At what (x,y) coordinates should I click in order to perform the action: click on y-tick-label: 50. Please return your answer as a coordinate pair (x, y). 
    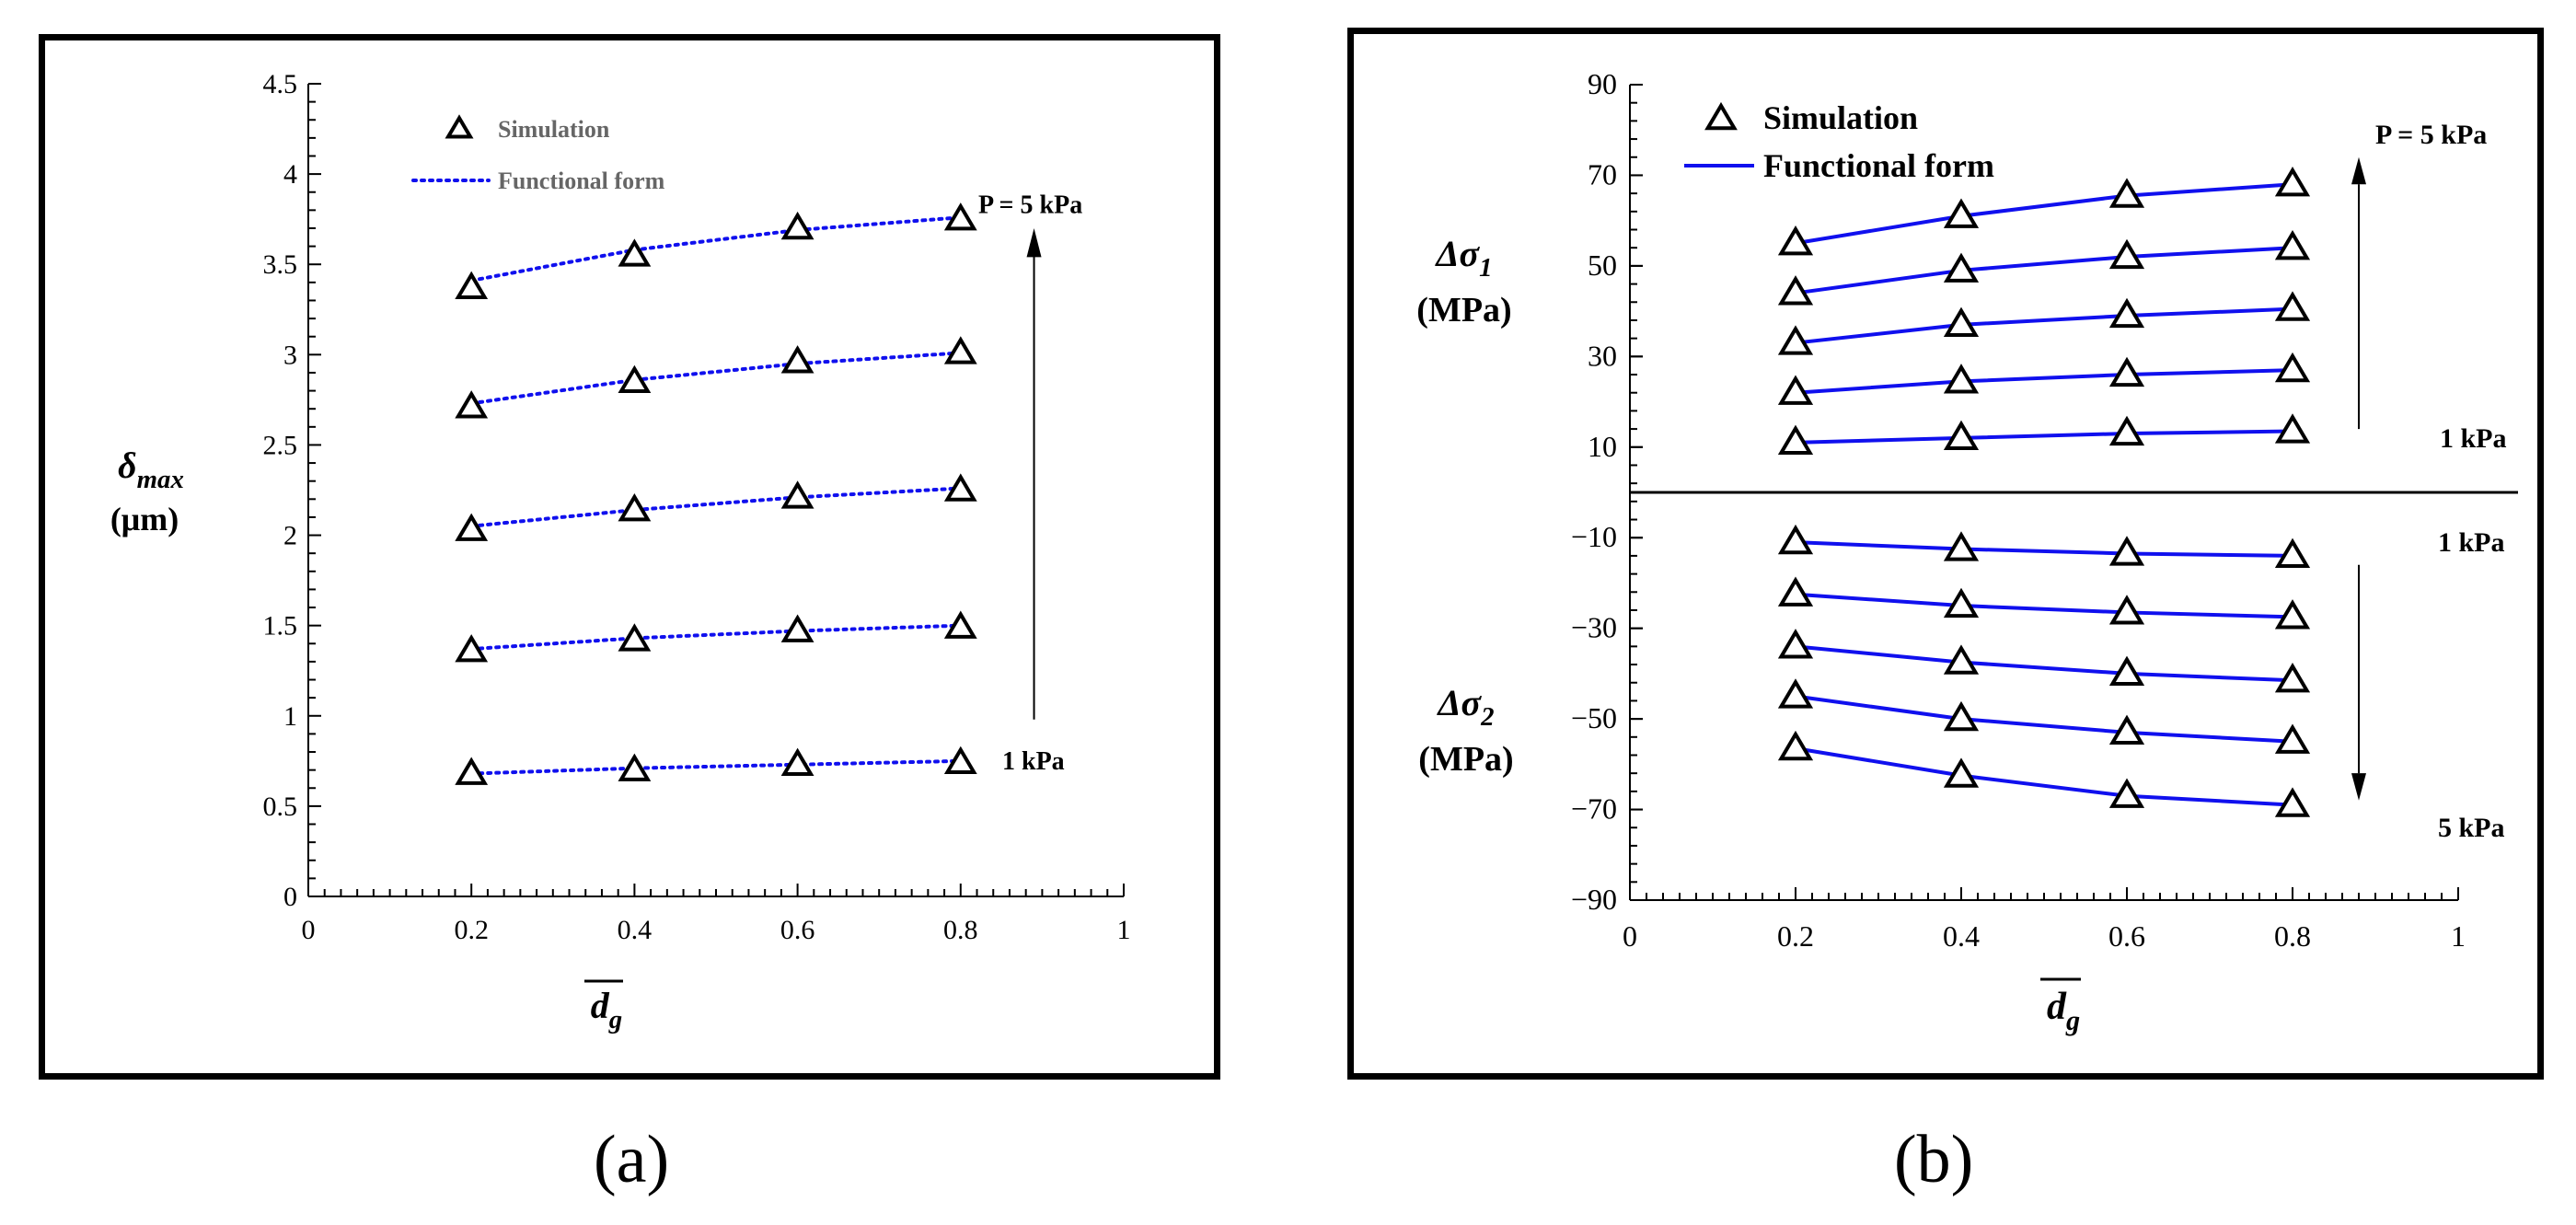
    Looking at the image, I should click on (1602, 265).